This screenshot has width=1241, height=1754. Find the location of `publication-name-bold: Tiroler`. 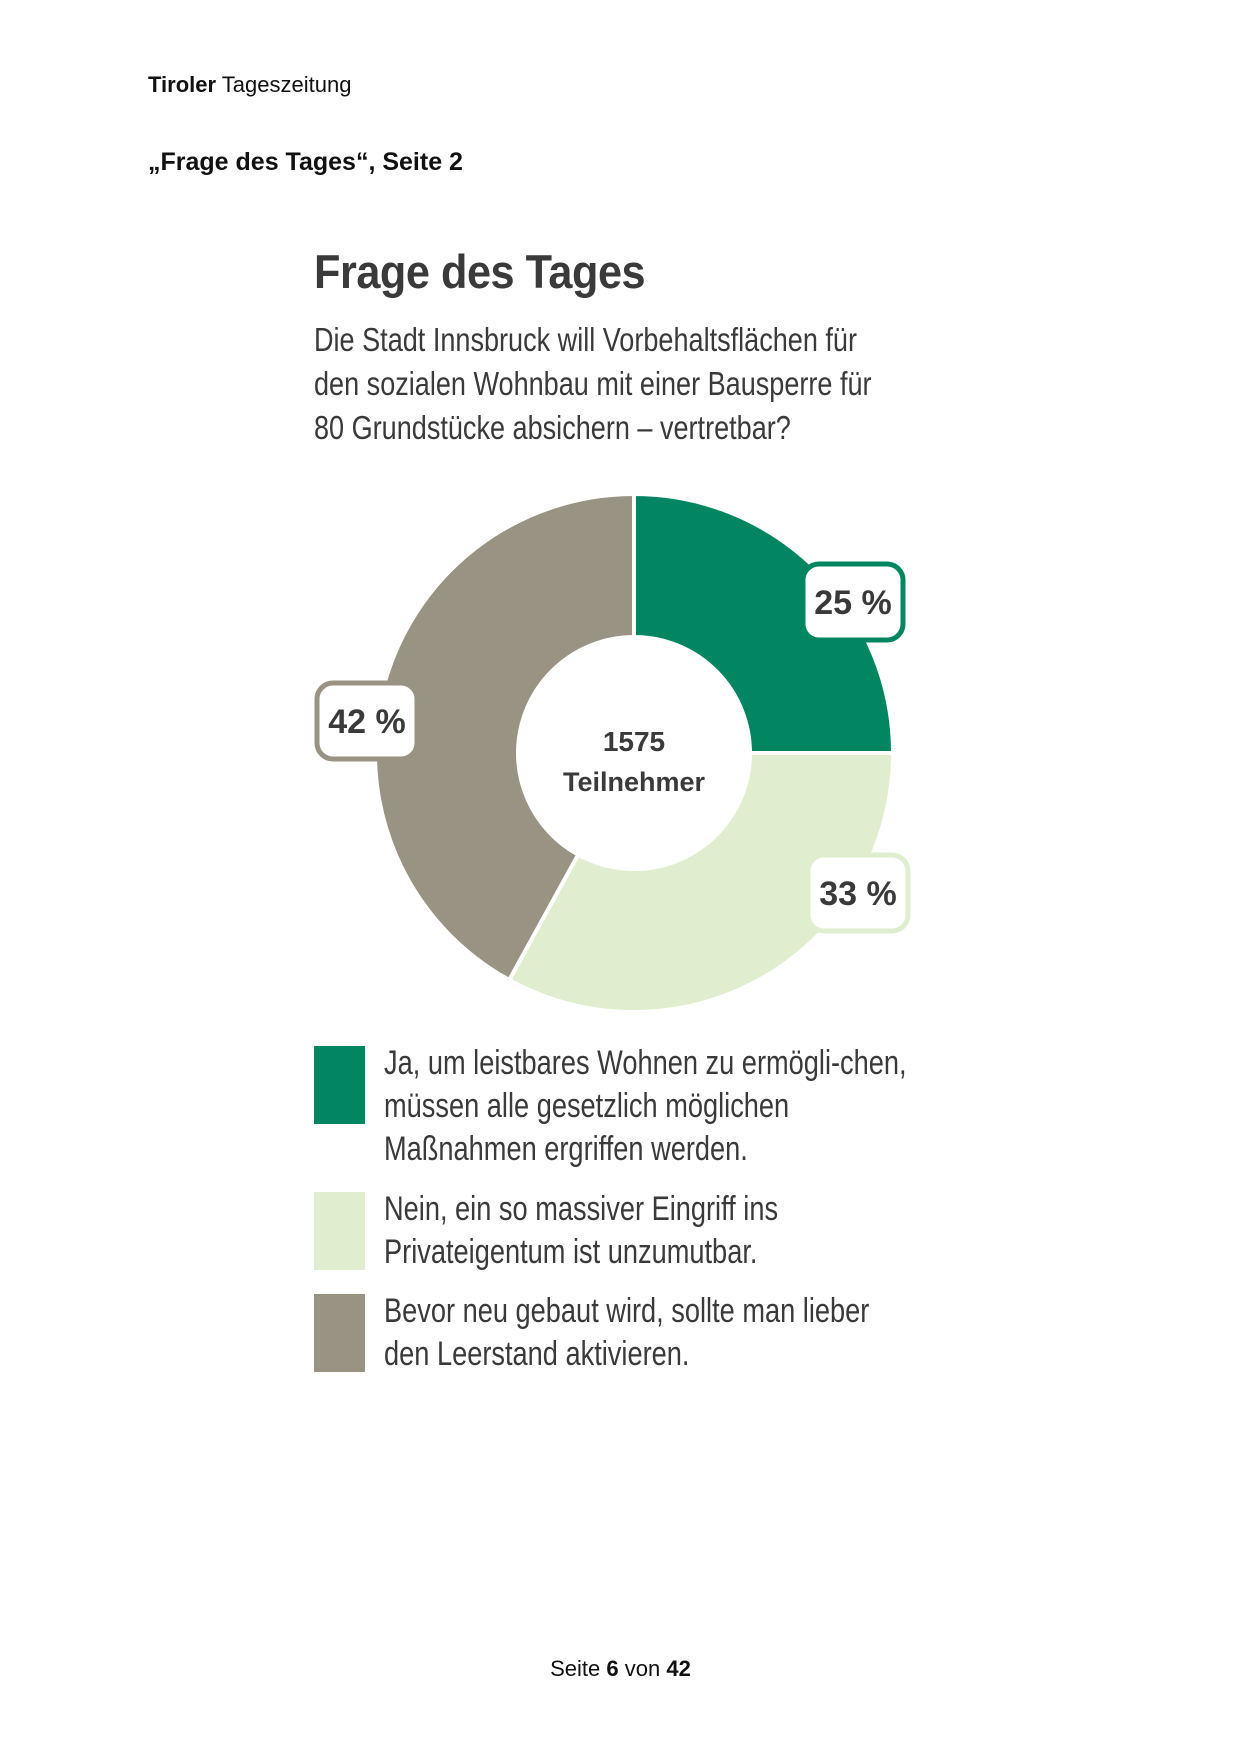

publication-name-bold: Tiroler is located at coordinates (182, 84).